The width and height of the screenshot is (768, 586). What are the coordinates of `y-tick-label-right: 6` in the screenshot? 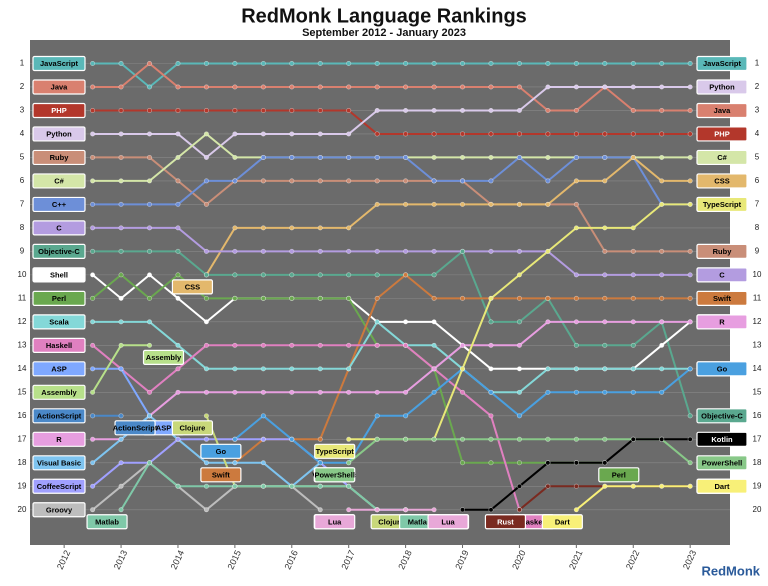 It's located at (757, 180).